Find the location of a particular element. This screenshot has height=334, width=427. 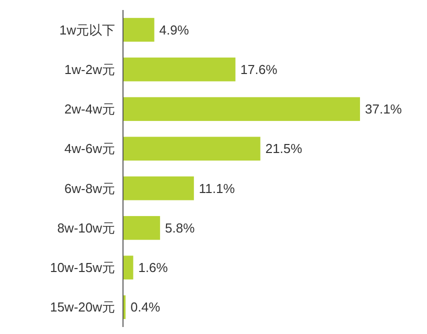

data-label: 4.9% is located at coordinates (174, 30).